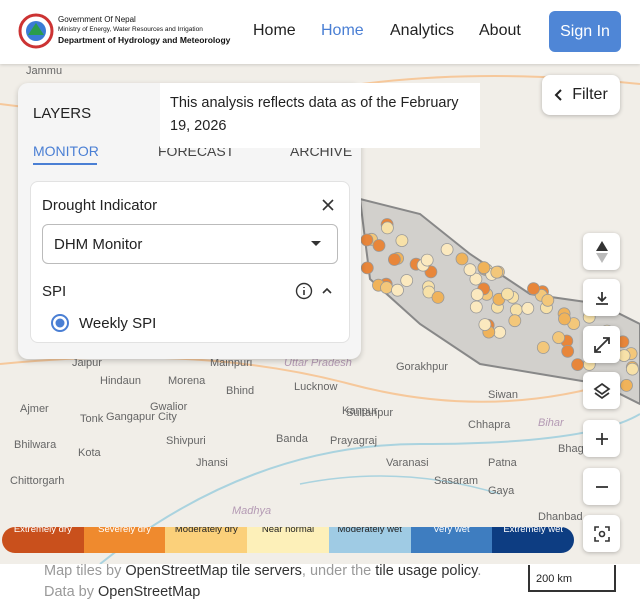 The height and width of the screenshot is (603, 640). What do you see at coordinates (328, 205) in the screenshot?
I see `close-icon` at bounding box center [328, 205].